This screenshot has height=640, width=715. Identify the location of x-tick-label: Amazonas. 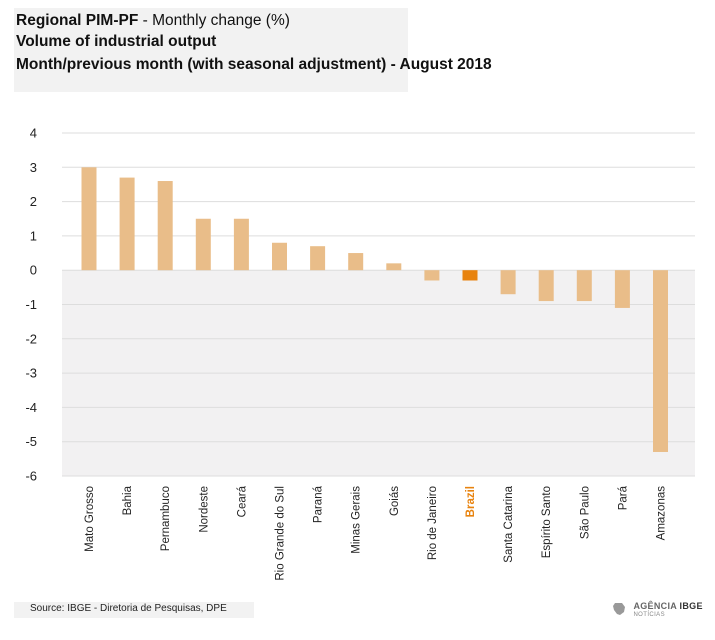
(662, 513).